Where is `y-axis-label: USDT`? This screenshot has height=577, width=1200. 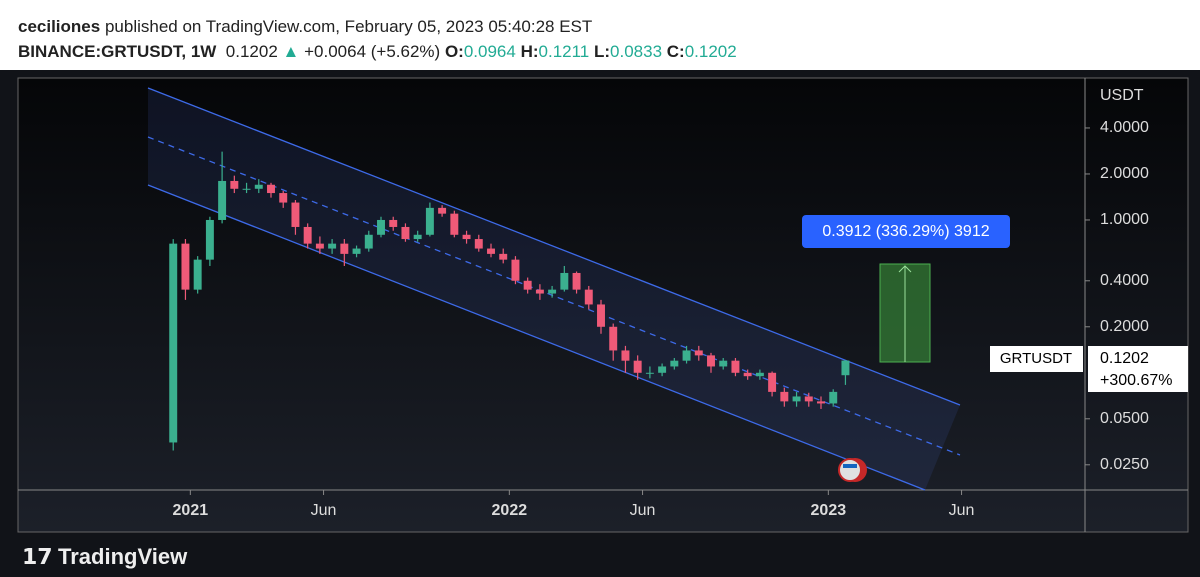
y-axis-label: USDT is located at coordinates (1122, 95).